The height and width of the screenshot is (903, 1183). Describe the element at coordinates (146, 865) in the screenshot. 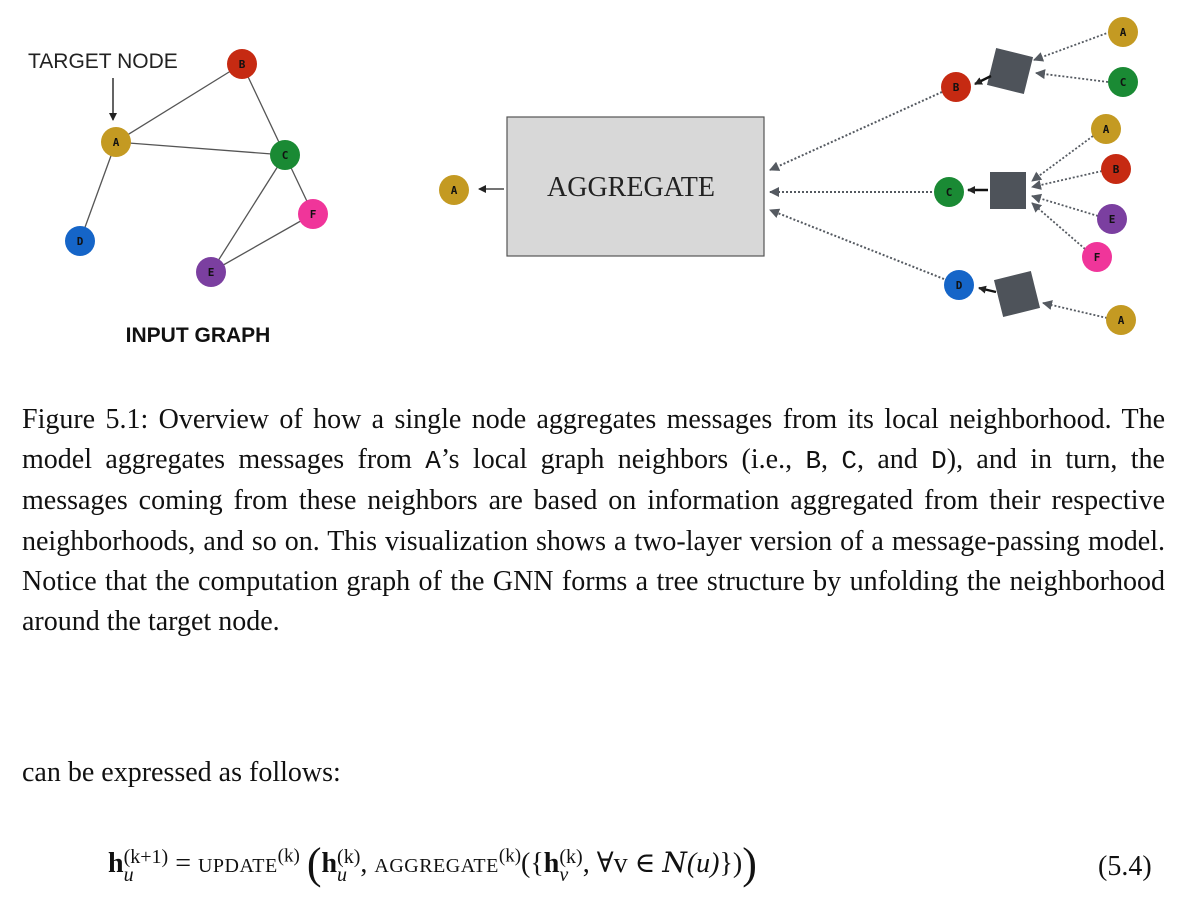

I see `eq-index: (k+1) u` at that location.